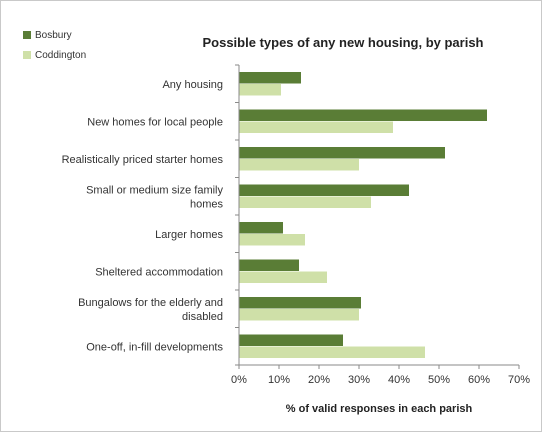  What do you see at coordinates (379, 409) in the screenshot?
I see `x-axis-title: % of valid responses in each parish` at bounding box center [379, 409].